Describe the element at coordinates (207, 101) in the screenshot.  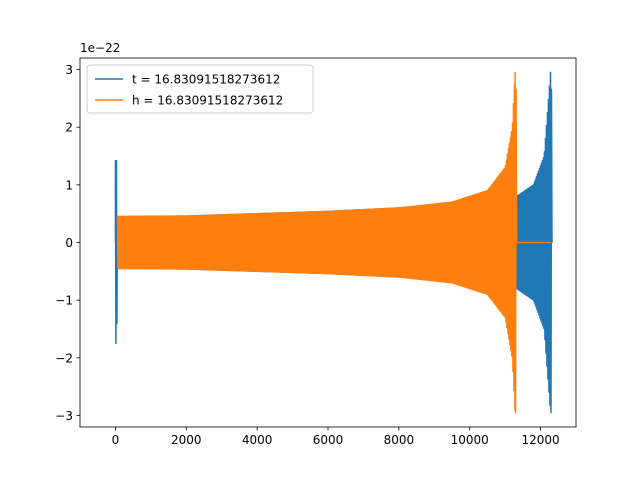
I see `legend-label-2: h = 16.83091518273612` at that location.